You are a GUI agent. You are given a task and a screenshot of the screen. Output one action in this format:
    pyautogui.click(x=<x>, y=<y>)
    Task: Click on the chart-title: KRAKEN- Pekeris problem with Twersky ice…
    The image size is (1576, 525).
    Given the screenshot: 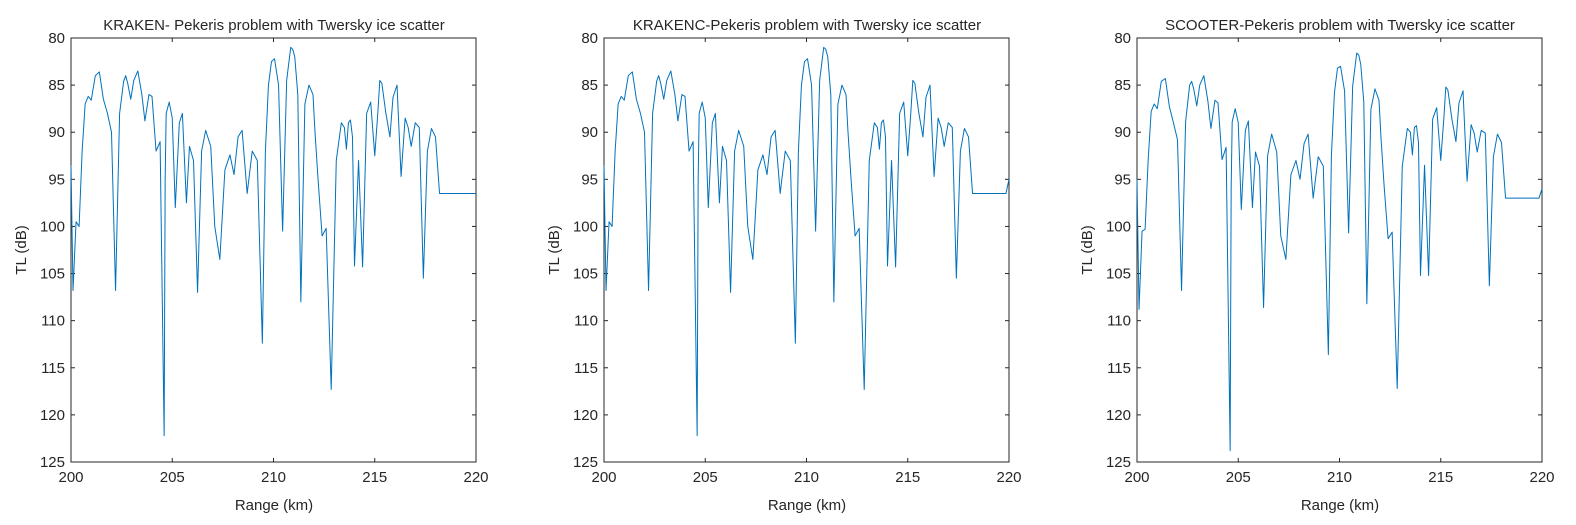 What is the action you would take?
    pyautogui.click(x=274, y=25)
    